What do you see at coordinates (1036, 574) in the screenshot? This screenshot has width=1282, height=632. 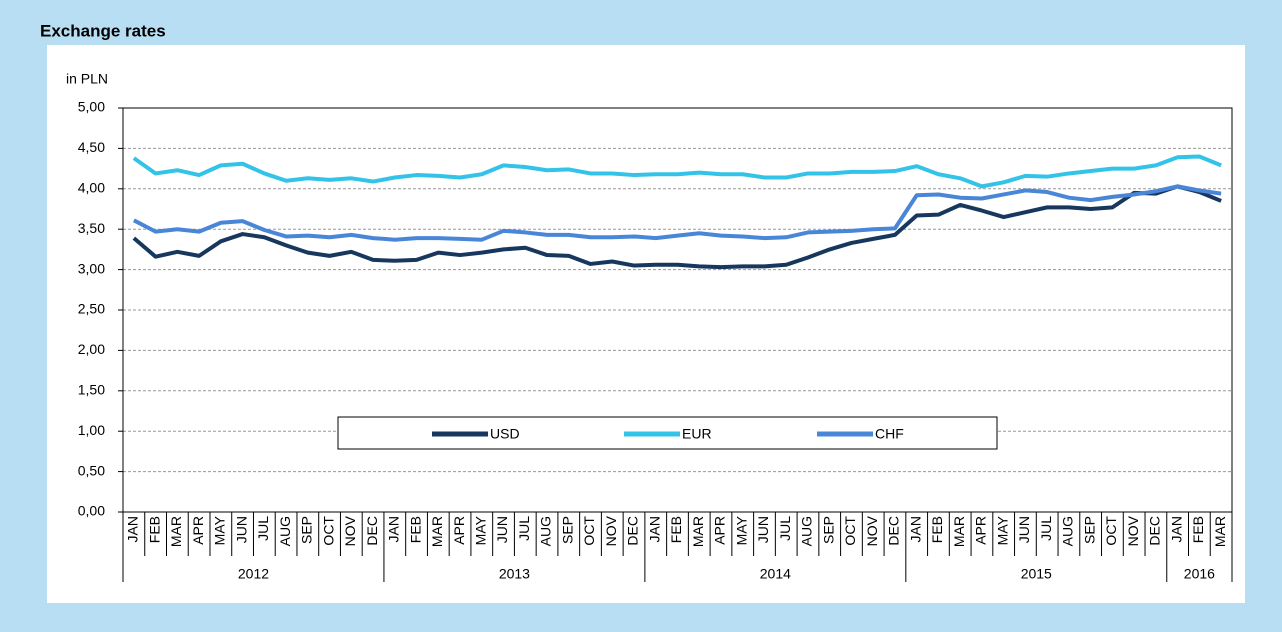 I see `year-label: 2015` at bounding box center [1036, 574].